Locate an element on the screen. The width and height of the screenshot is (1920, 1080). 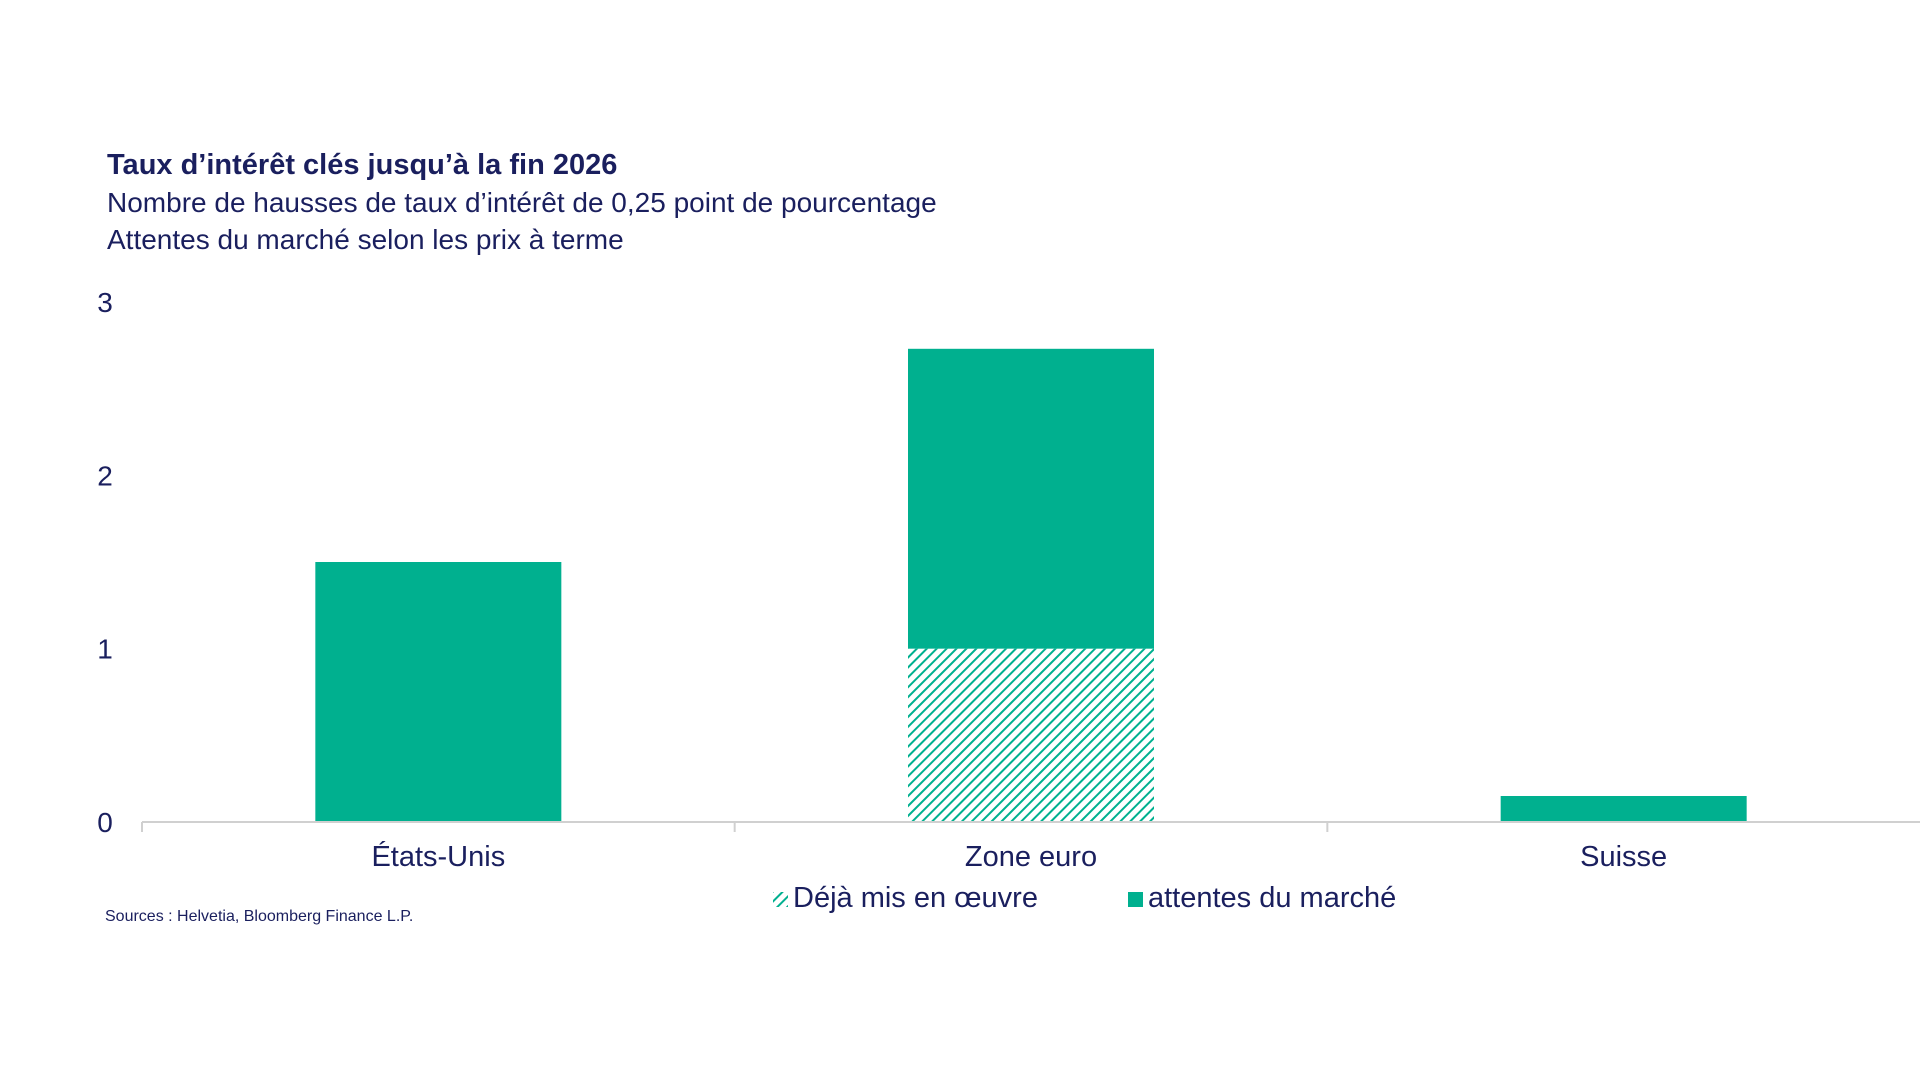
x-tick-label: Suisse is located at coordinates (1623, 857).